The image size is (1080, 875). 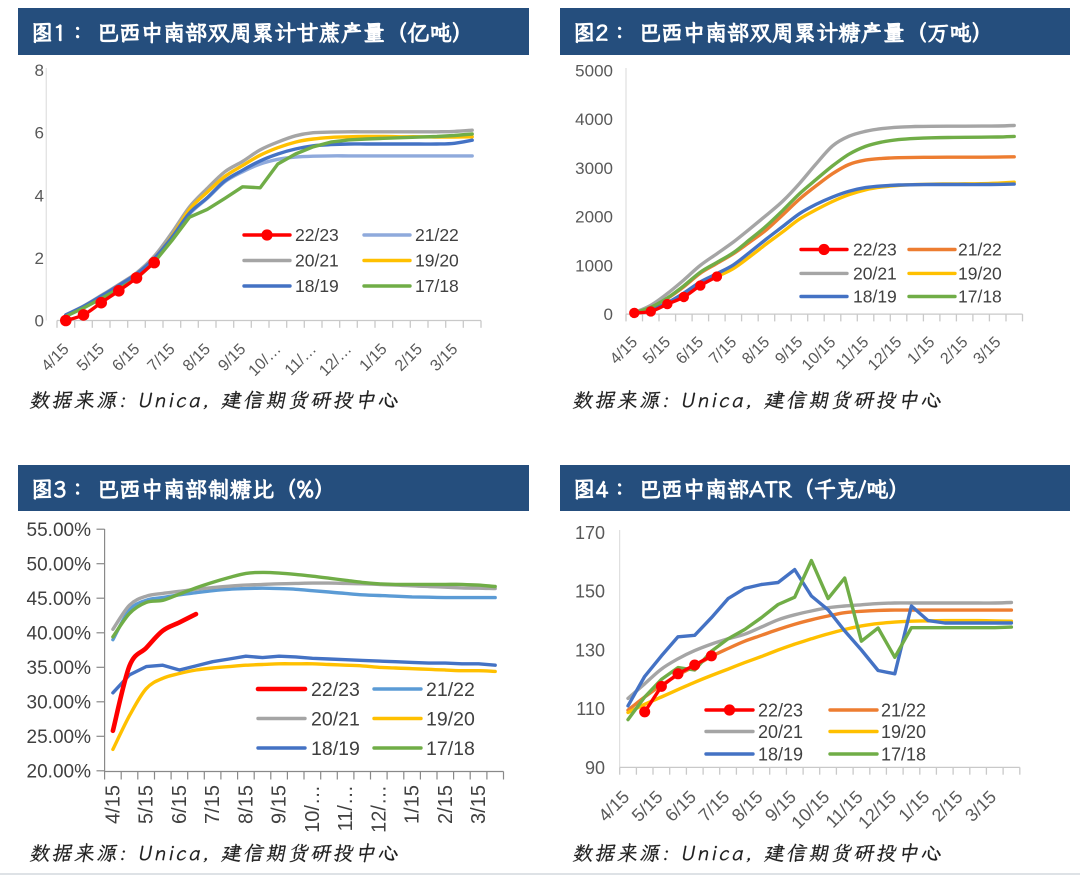 What do you see at coordinates (594, 265) in the screenshot?
I see `svg-text: 1000` at bounding box center [594, 265].